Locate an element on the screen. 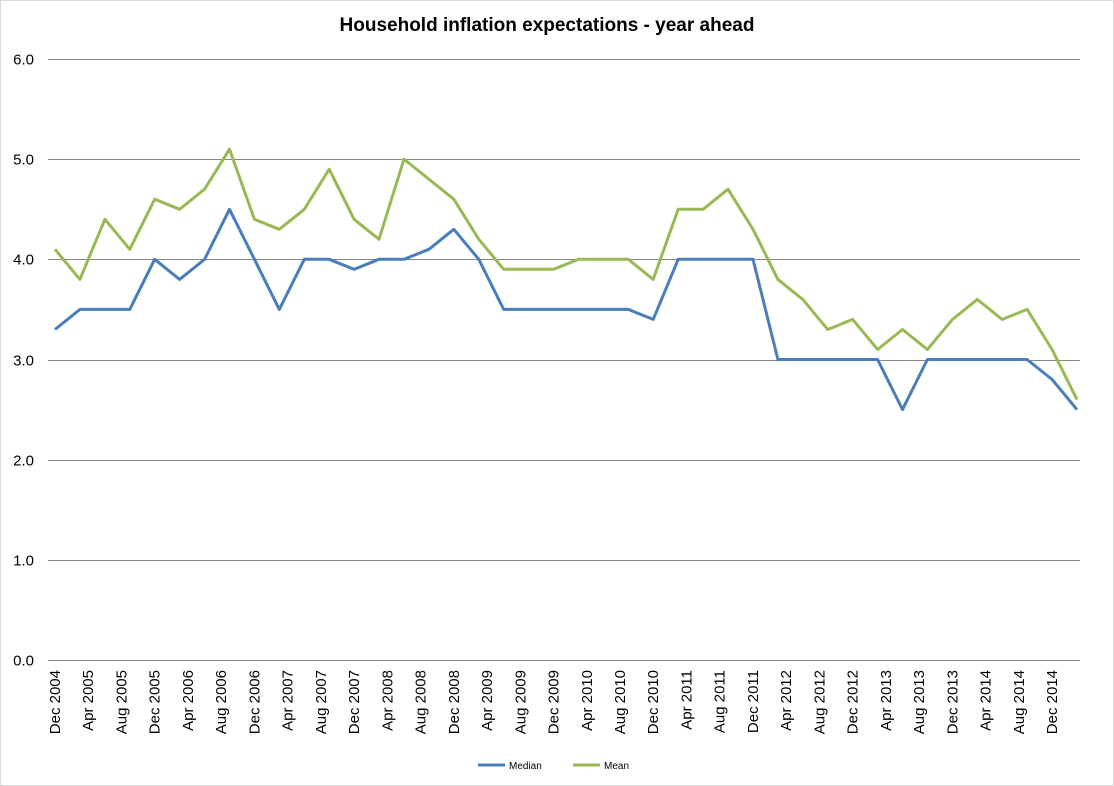 The width and height of the screenshot is (1114, 786). x-tick-label: Dec 2009 is located at coordinates (554, 702).